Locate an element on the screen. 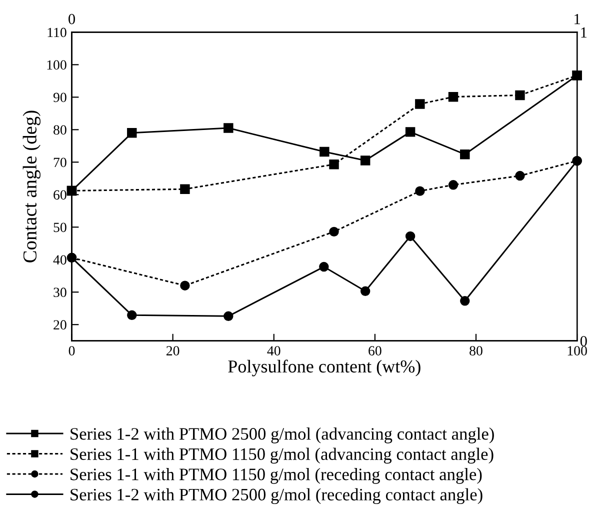 Image resolution: width=598 pixels, height=511 pixels. x-tick-label: 40 is located at coordinates (273, 351).